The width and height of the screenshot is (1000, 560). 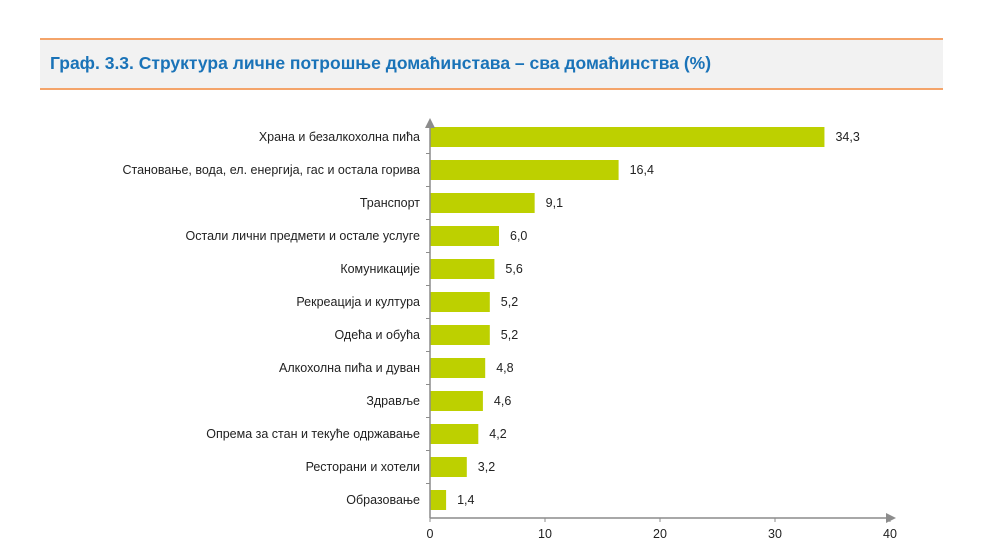 I want to click on category-label: Одећа и обућа, so click(x=377, y=335).